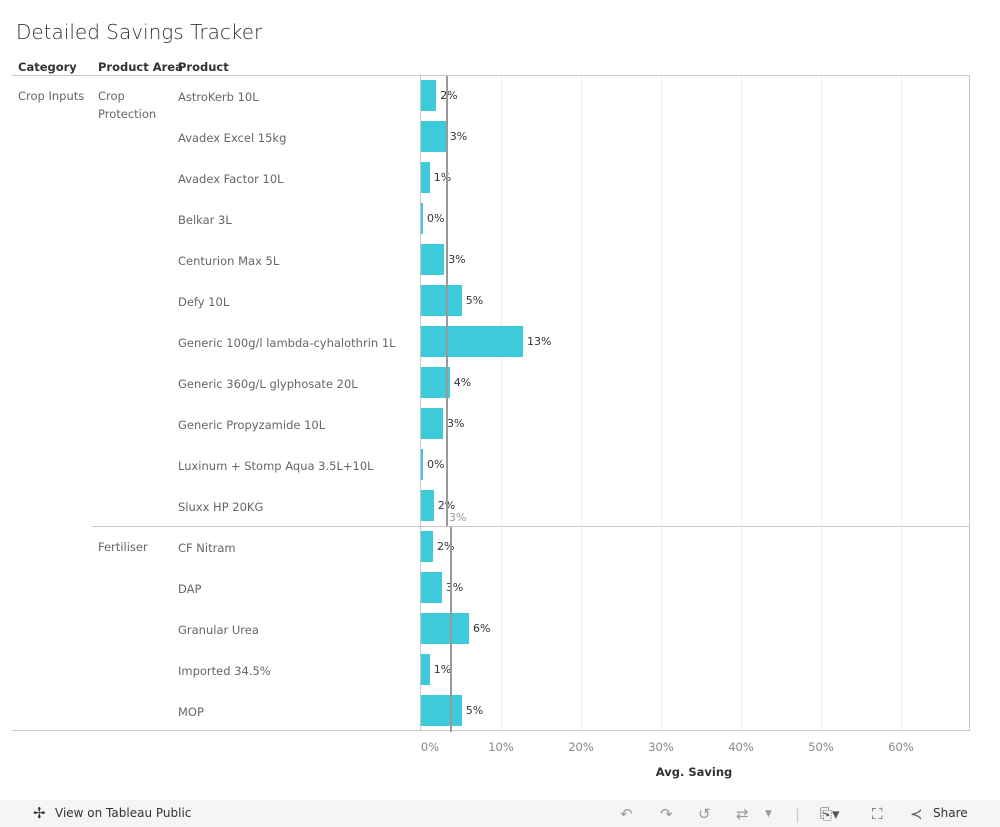  I want to click on x-tick-label: 40%, so click(741, 747).